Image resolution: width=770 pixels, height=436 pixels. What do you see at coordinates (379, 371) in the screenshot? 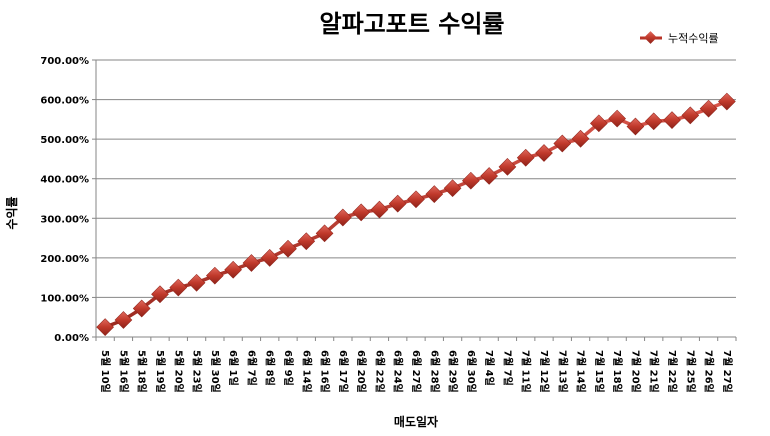
I see `x-tick-label: 6월 22일` at bounding box center [379, 371].